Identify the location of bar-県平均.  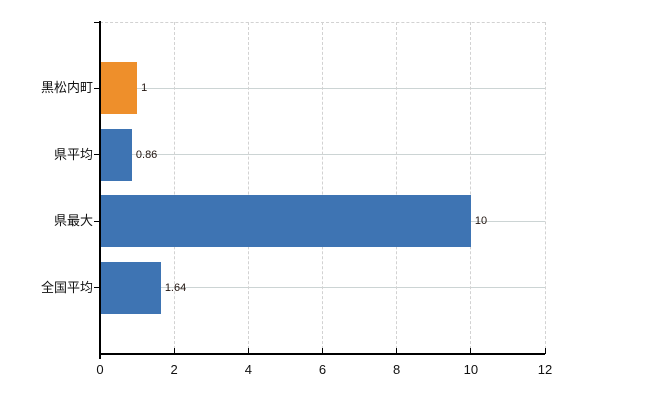
(116, 154).